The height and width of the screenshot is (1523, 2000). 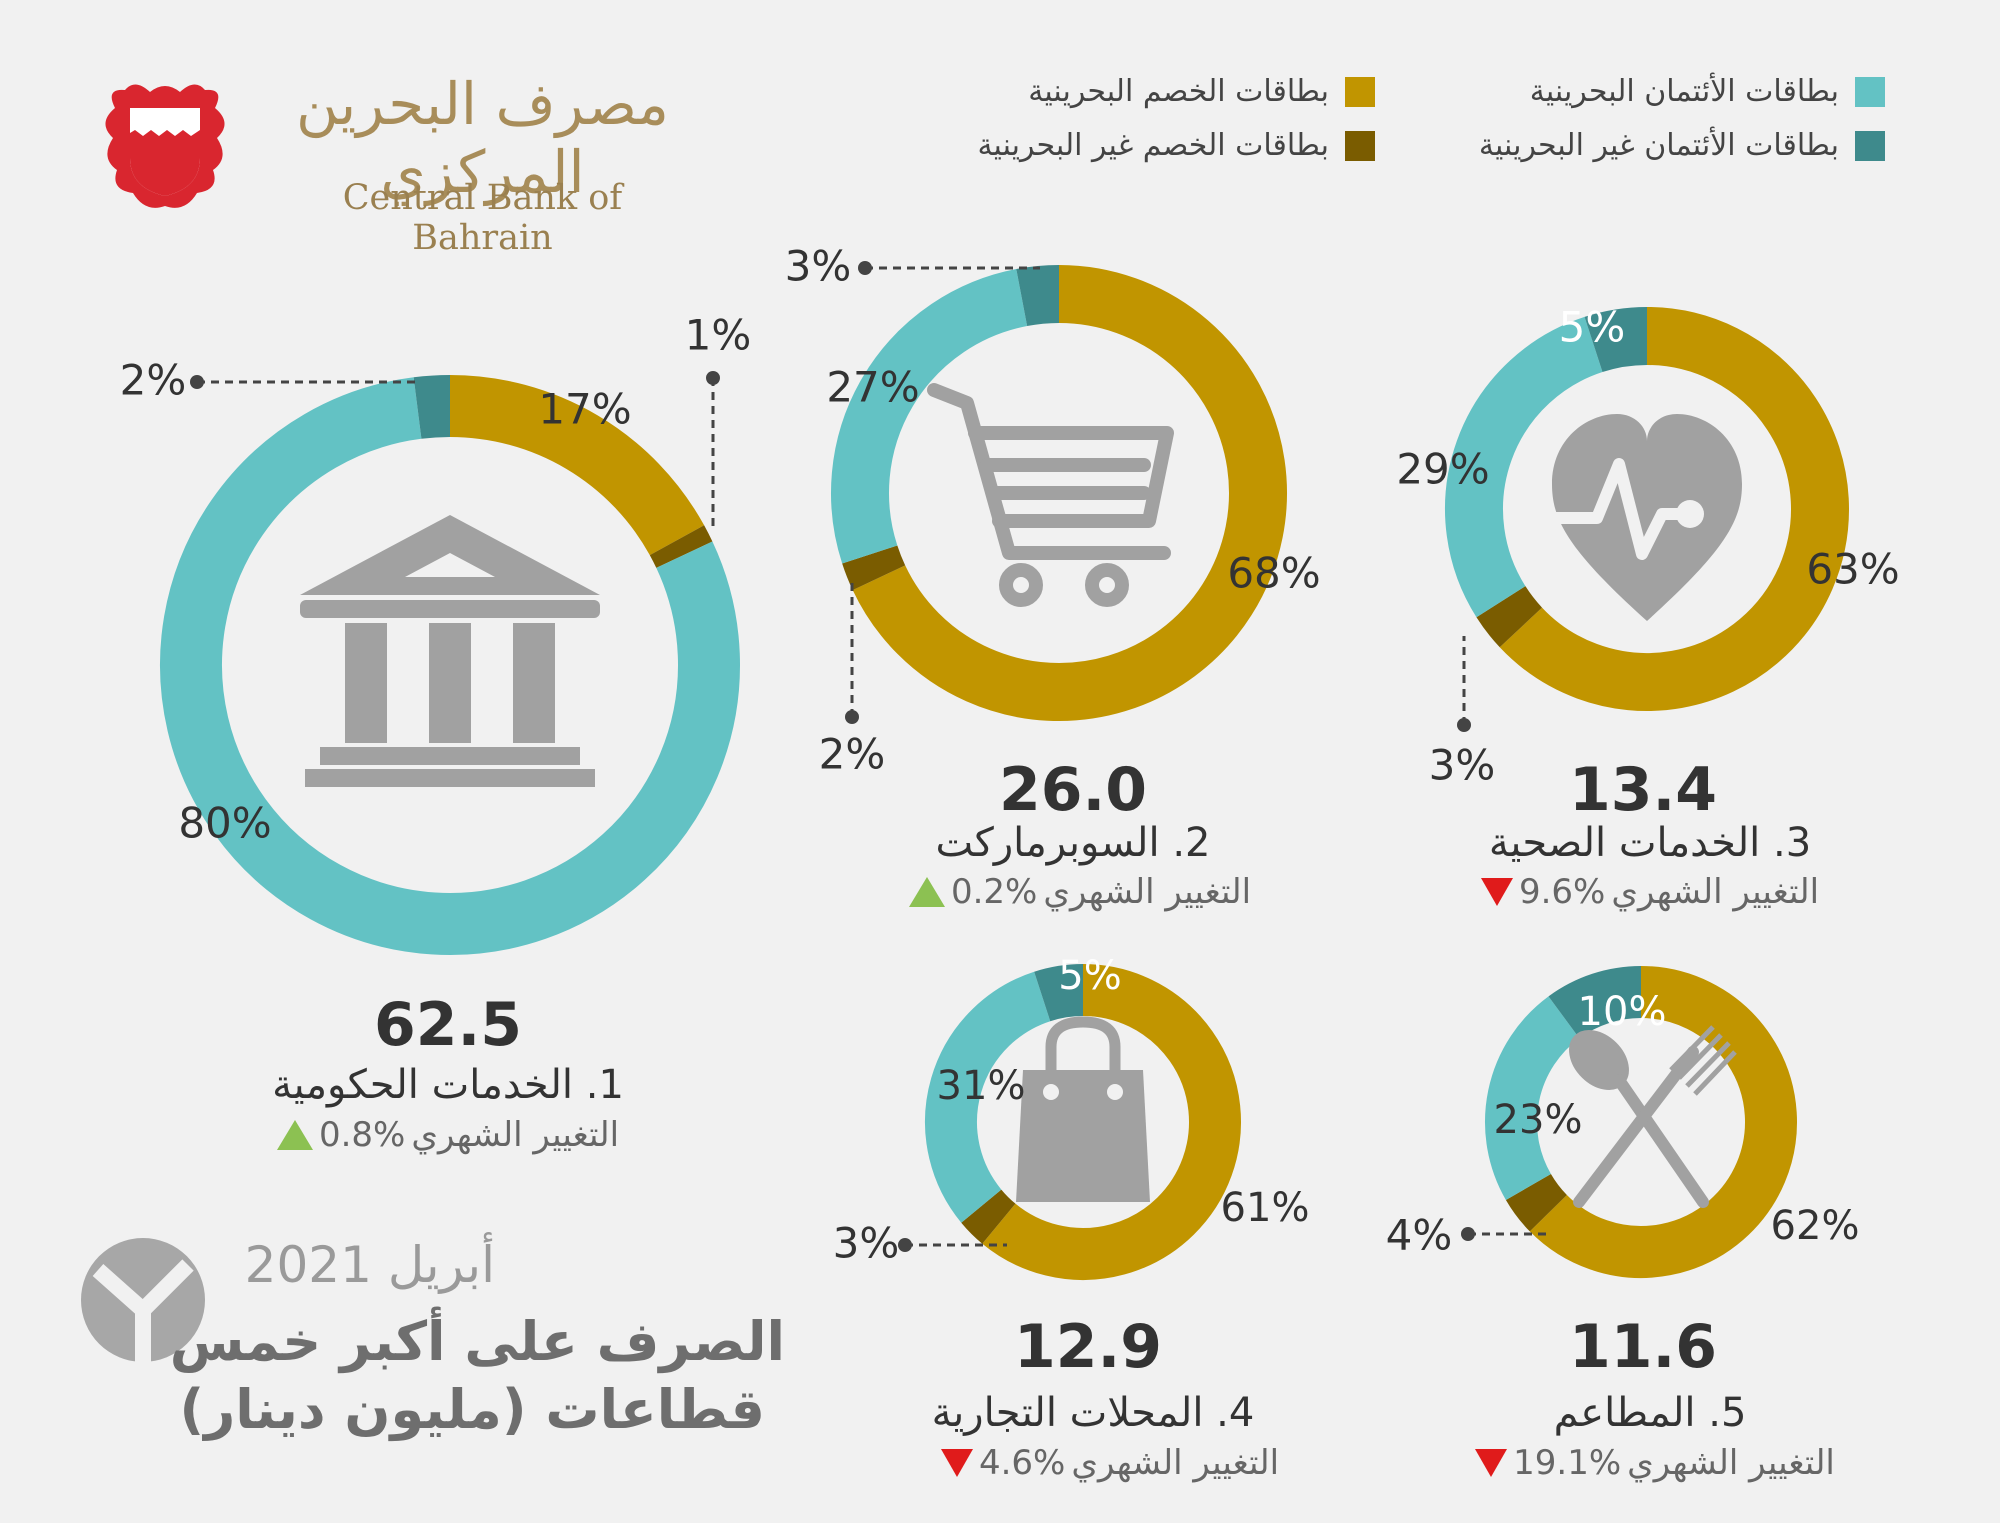 What do you see at coordinates (1067, 1413) in the screenshot?
I see `sector-label: المحلات التجارية` at bounding box center [1067, 1413].